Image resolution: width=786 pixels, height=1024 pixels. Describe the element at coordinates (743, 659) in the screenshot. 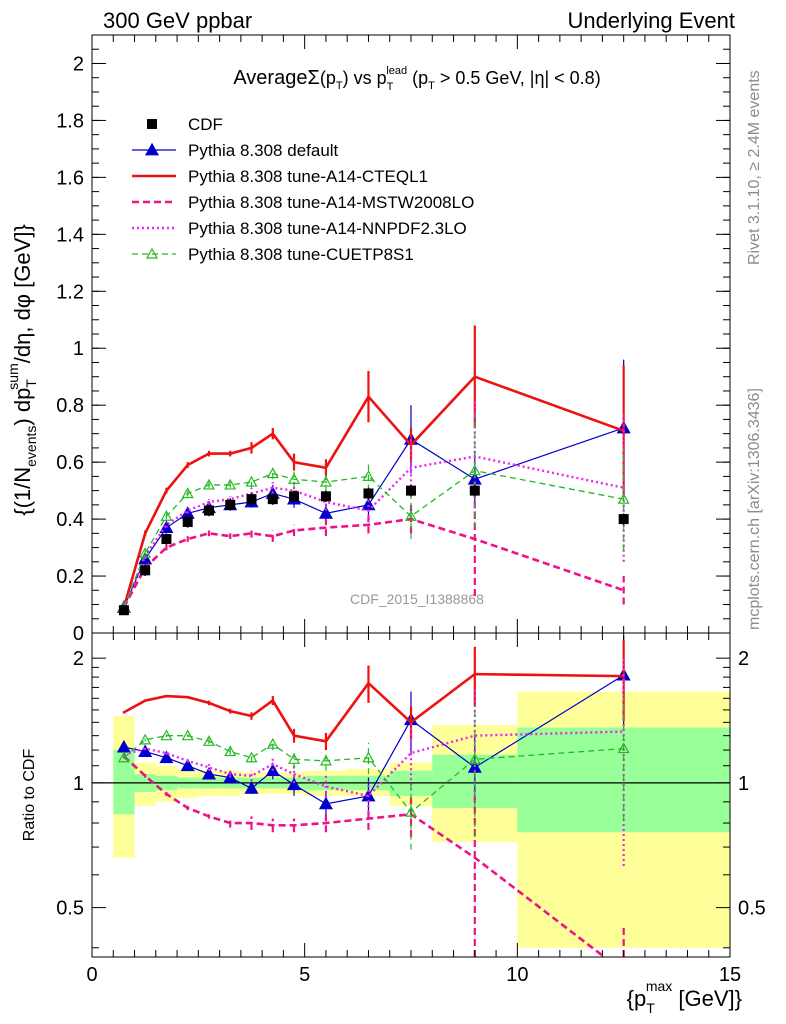

I see `ratio-y-tick-label-right: 2` at that location.